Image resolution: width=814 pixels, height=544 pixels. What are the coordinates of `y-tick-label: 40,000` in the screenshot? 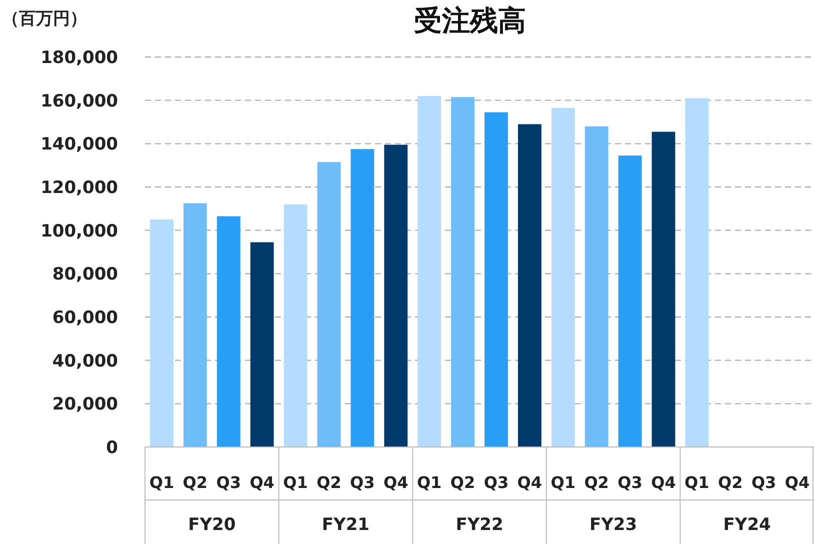 It's located at (85, 361).